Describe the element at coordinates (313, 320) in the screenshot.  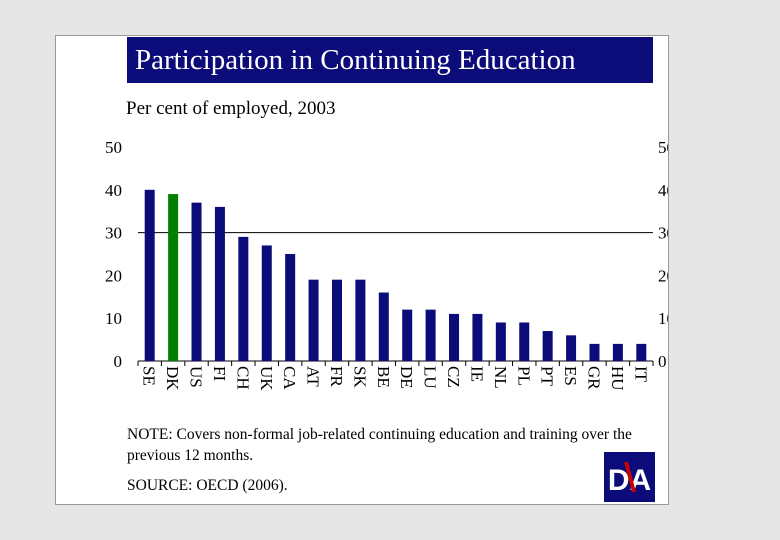
I see `bar-at` at that location.